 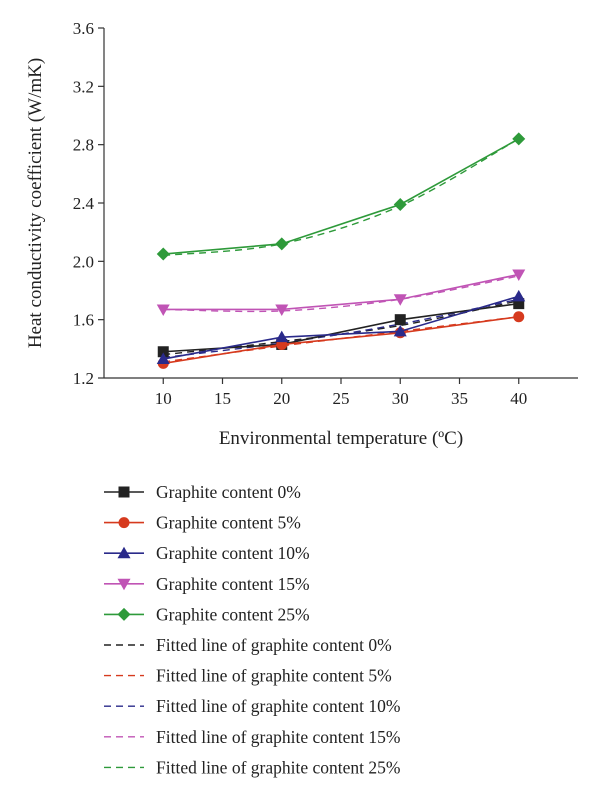 I want to click on legend-entry: Fitted line of graphite content 10%, so click(x=252, y=706).